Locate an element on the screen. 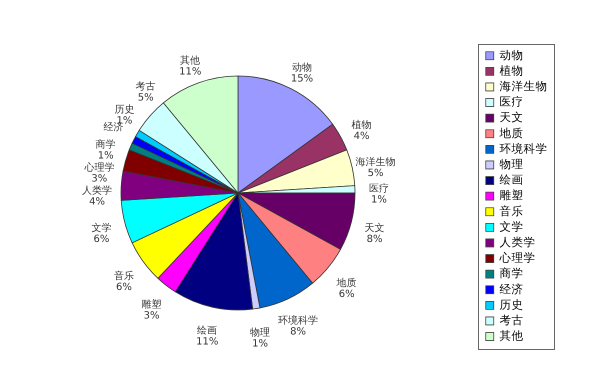  legend-label: 动物 is located at coordinates (512, 55).